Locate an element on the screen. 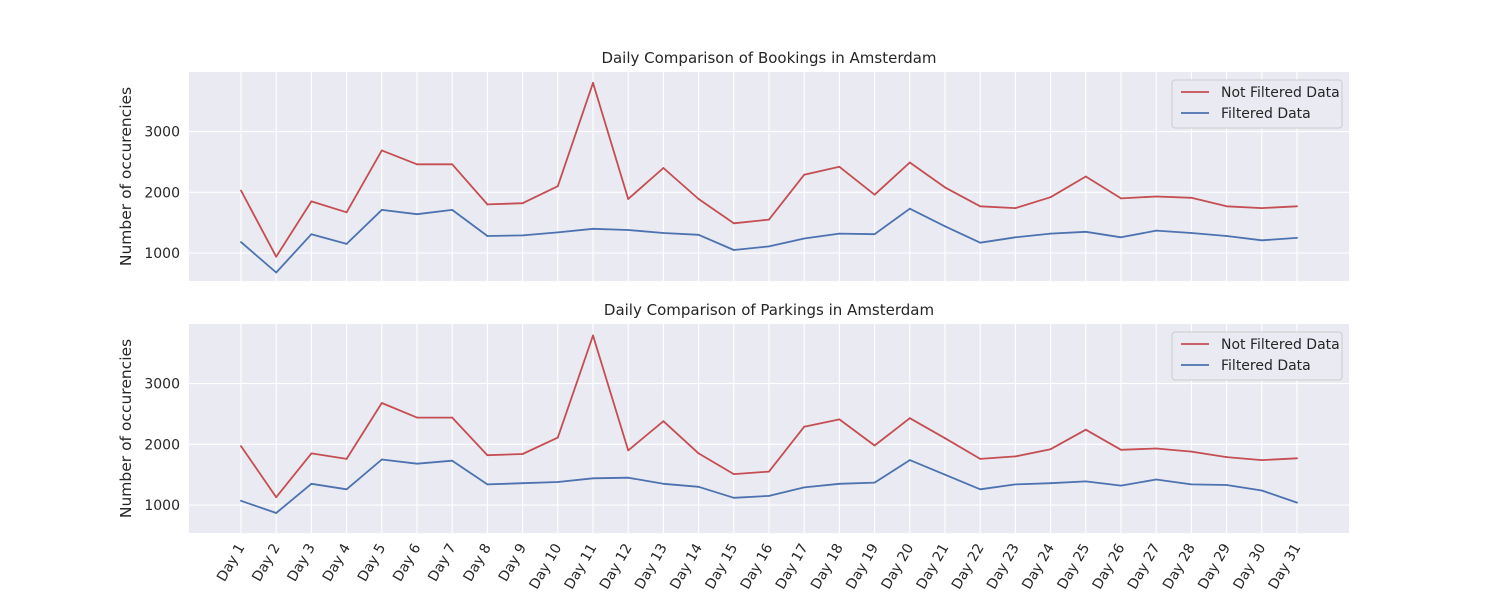  x-tick-label: Day 17 is located at coordinates (792, 566).